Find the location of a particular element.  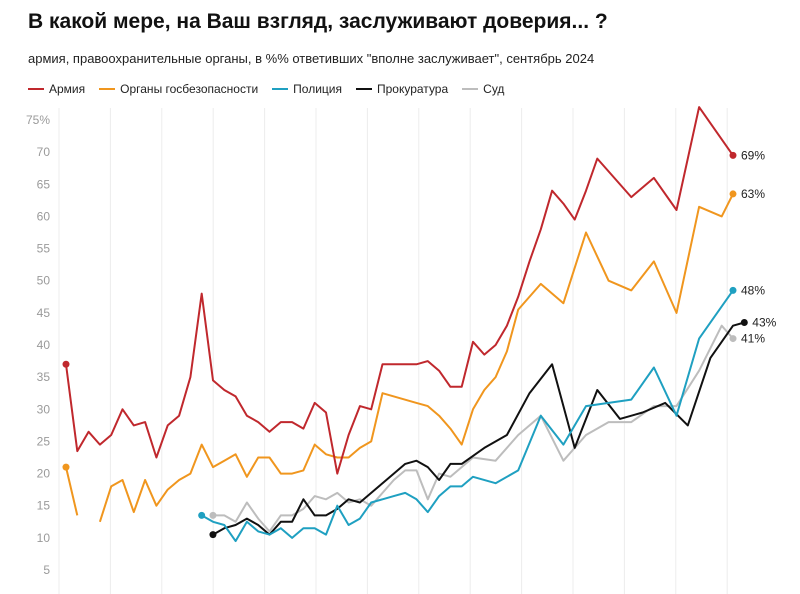

y-tick-label: 20 is located at coordinates (44, 474).